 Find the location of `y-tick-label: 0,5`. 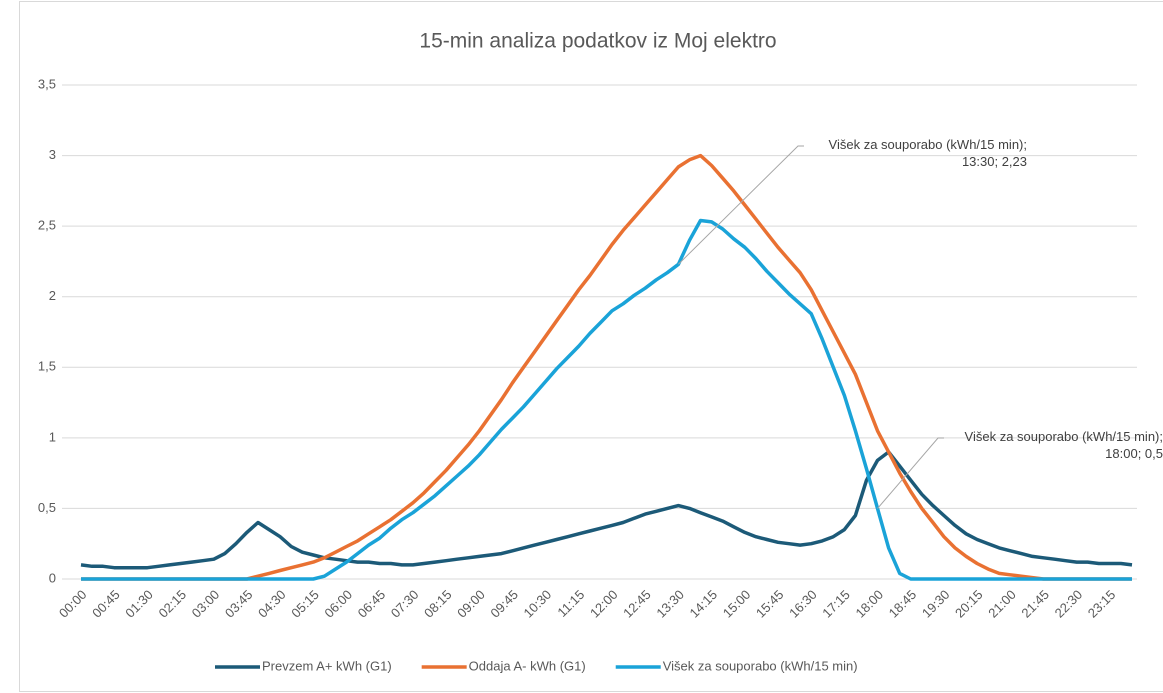

y-tick-label: 0,5 is located at coordinates (47, 507).